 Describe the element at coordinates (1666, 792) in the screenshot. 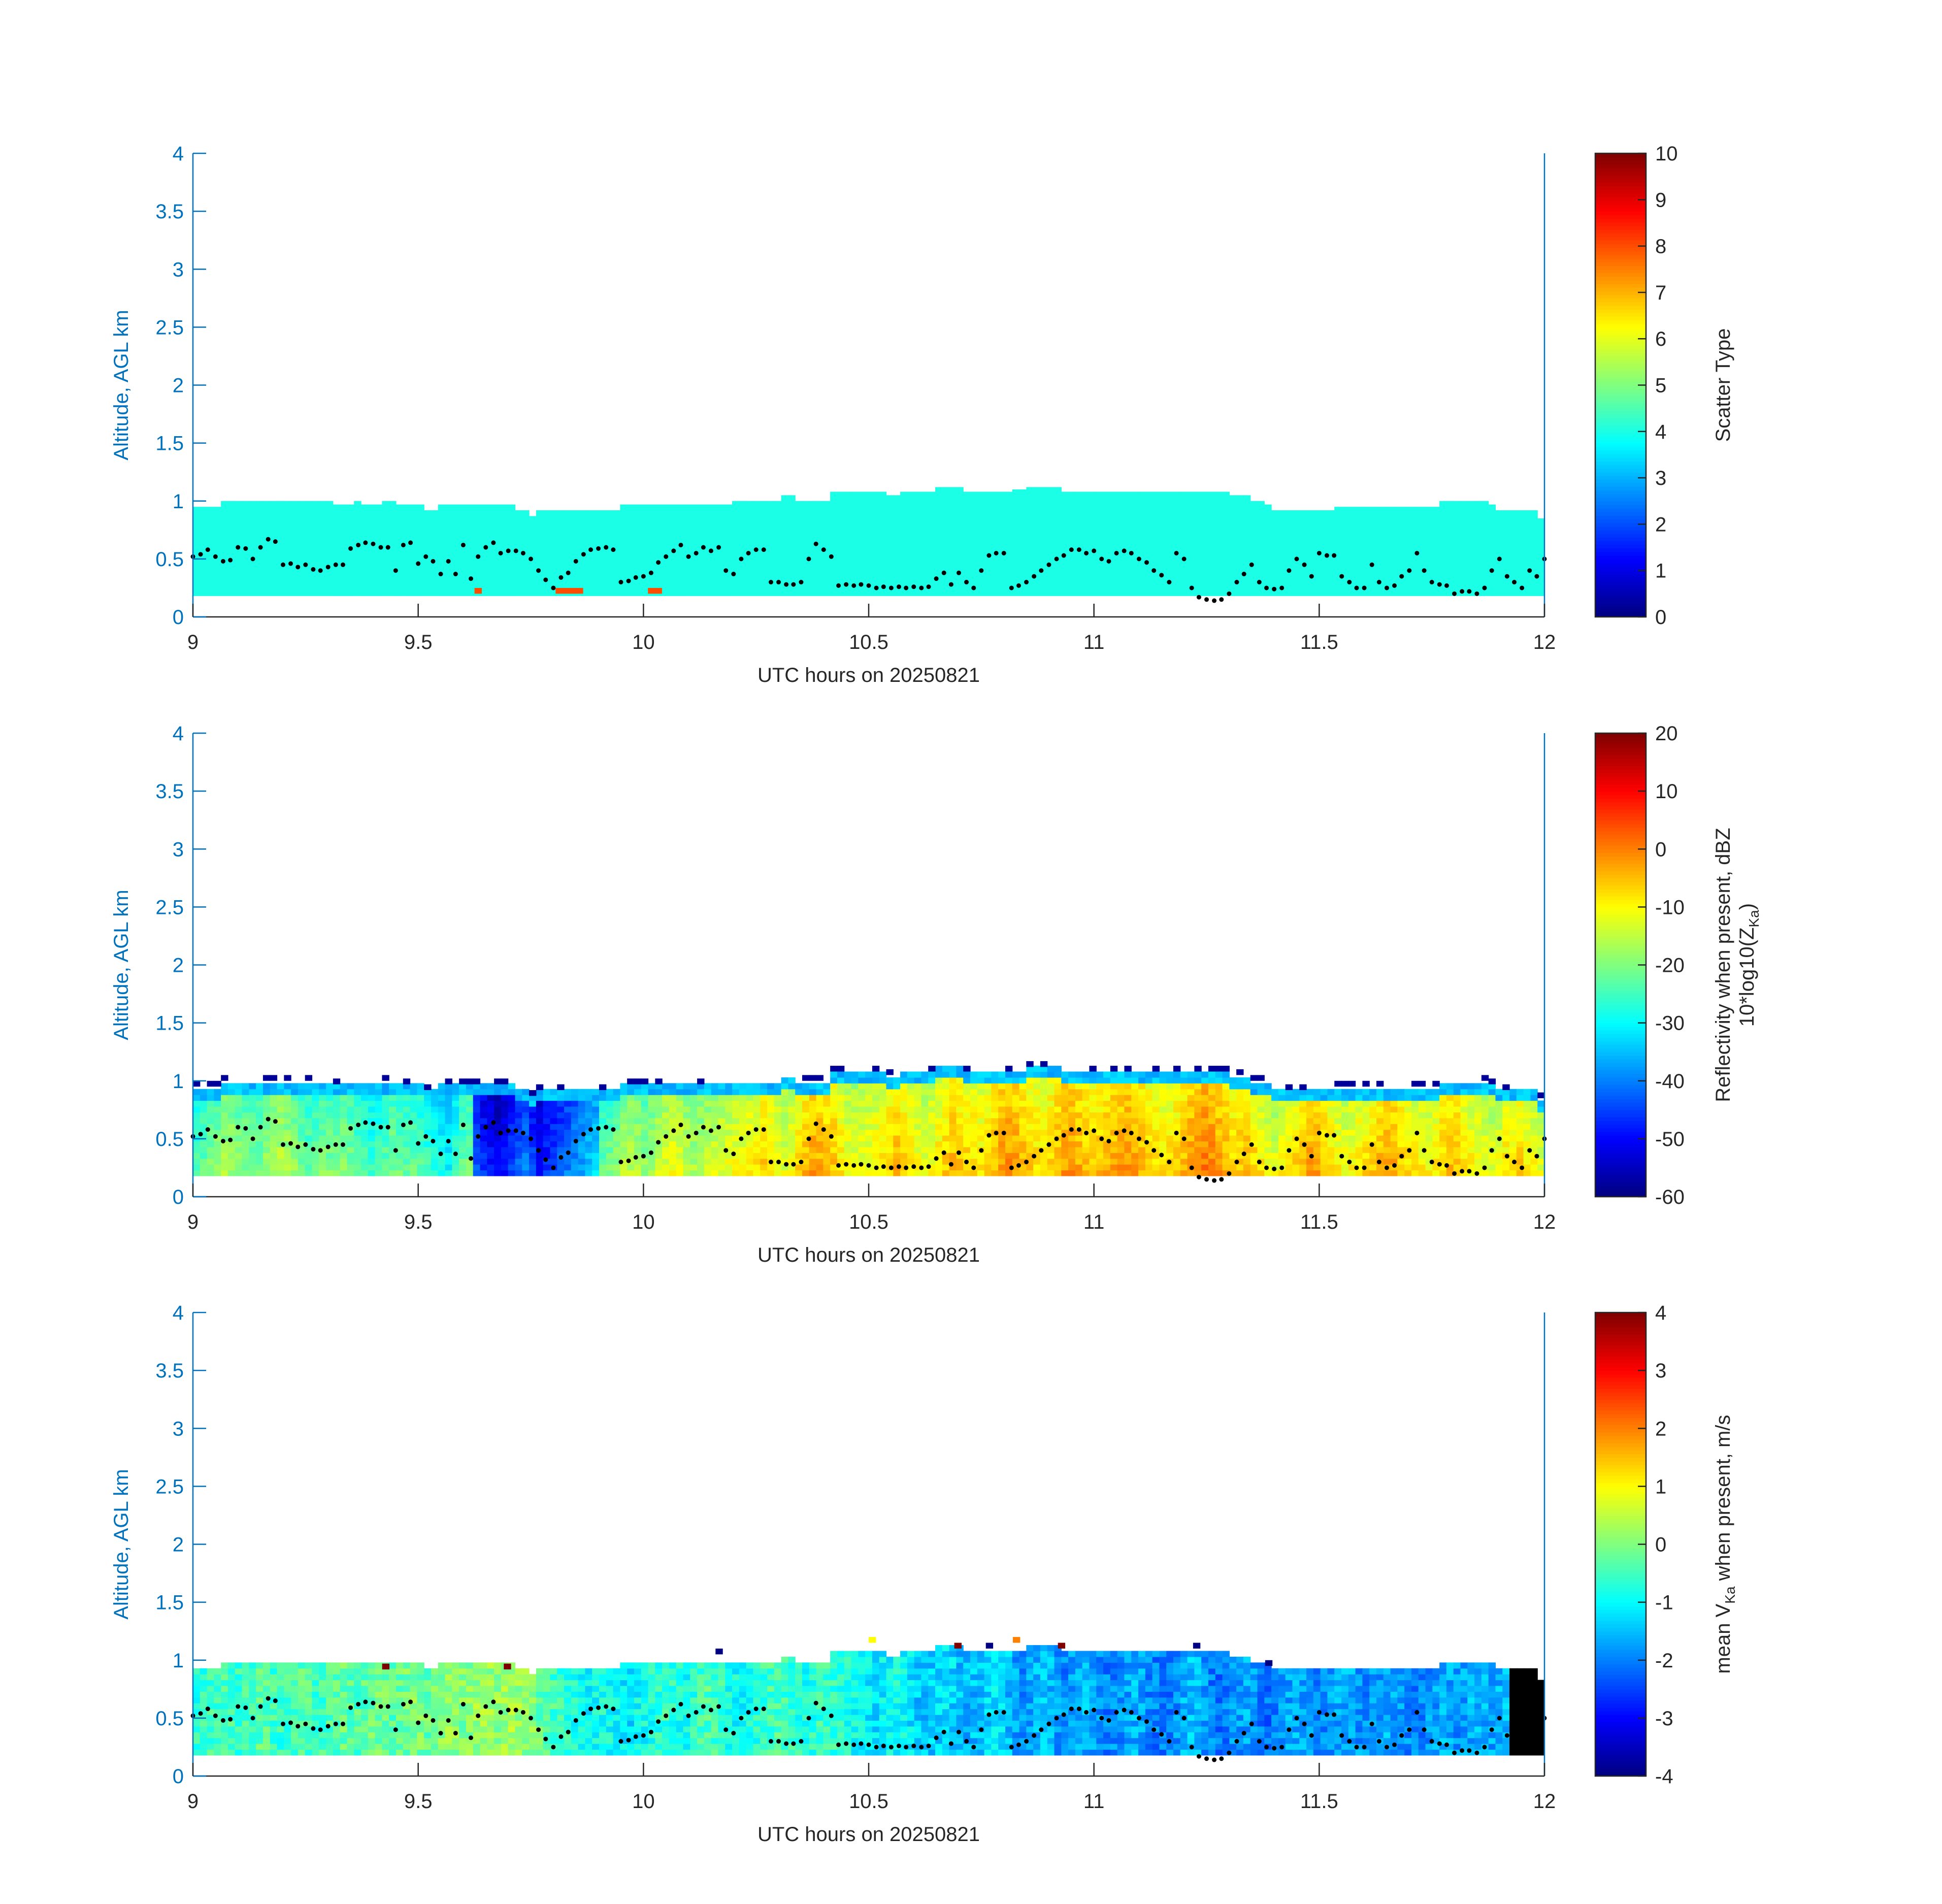

I see `colorbar-tick-label: 10` at that location.